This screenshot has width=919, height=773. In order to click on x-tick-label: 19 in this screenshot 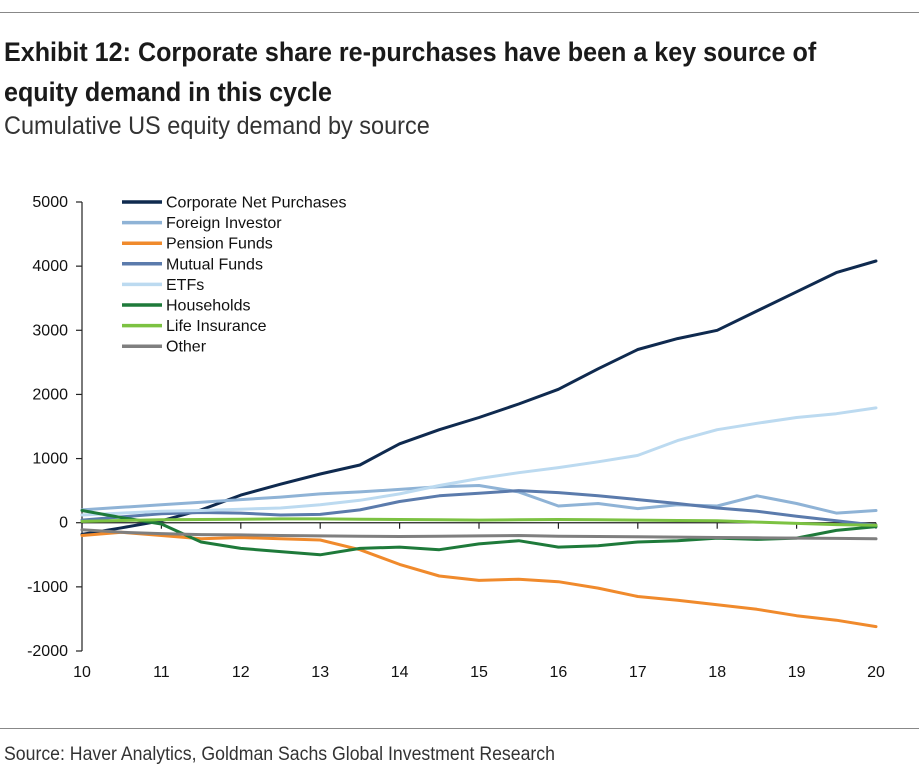, I will do `click(797, 672)`.